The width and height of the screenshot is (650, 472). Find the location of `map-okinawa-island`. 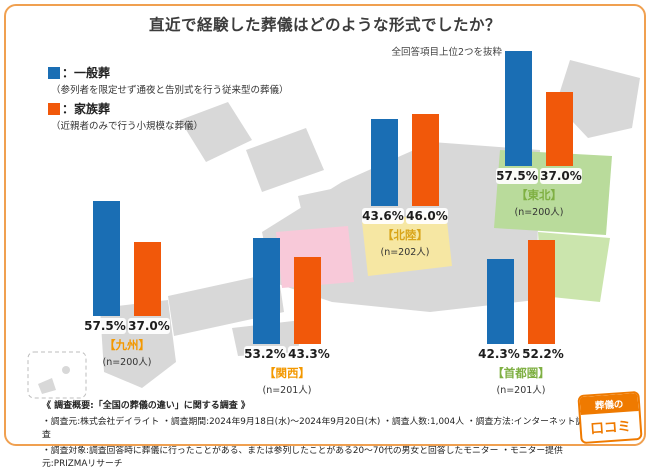

map-okinawa-island is located at coordinates (47, 386).